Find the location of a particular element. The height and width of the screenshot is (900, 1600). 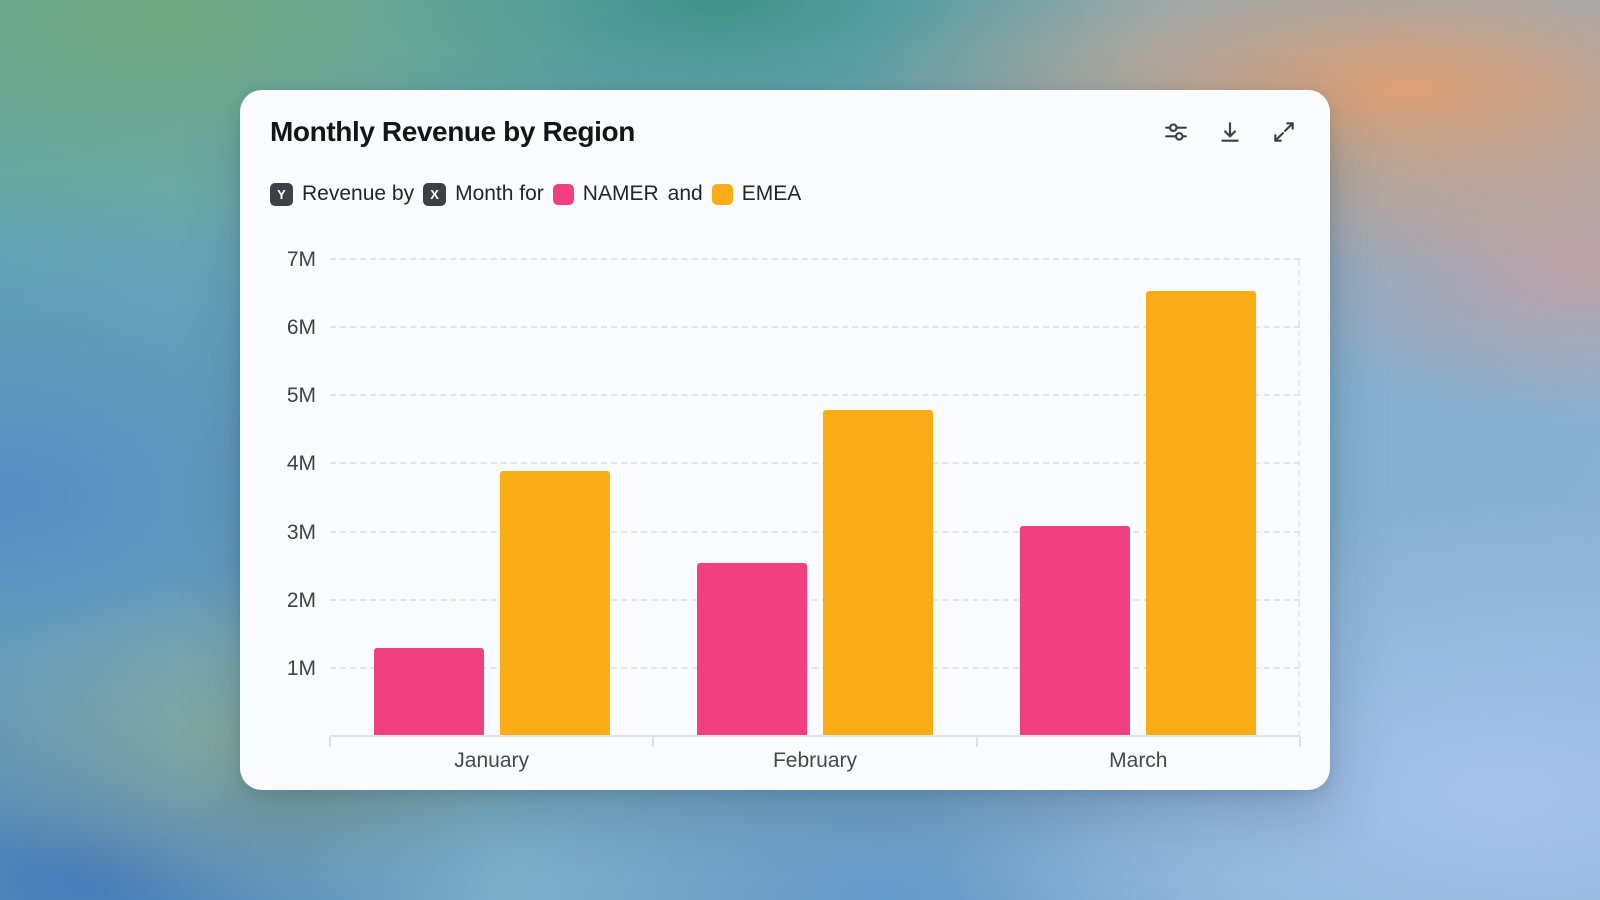

gridline-3M is located at coordinates (815, 531).